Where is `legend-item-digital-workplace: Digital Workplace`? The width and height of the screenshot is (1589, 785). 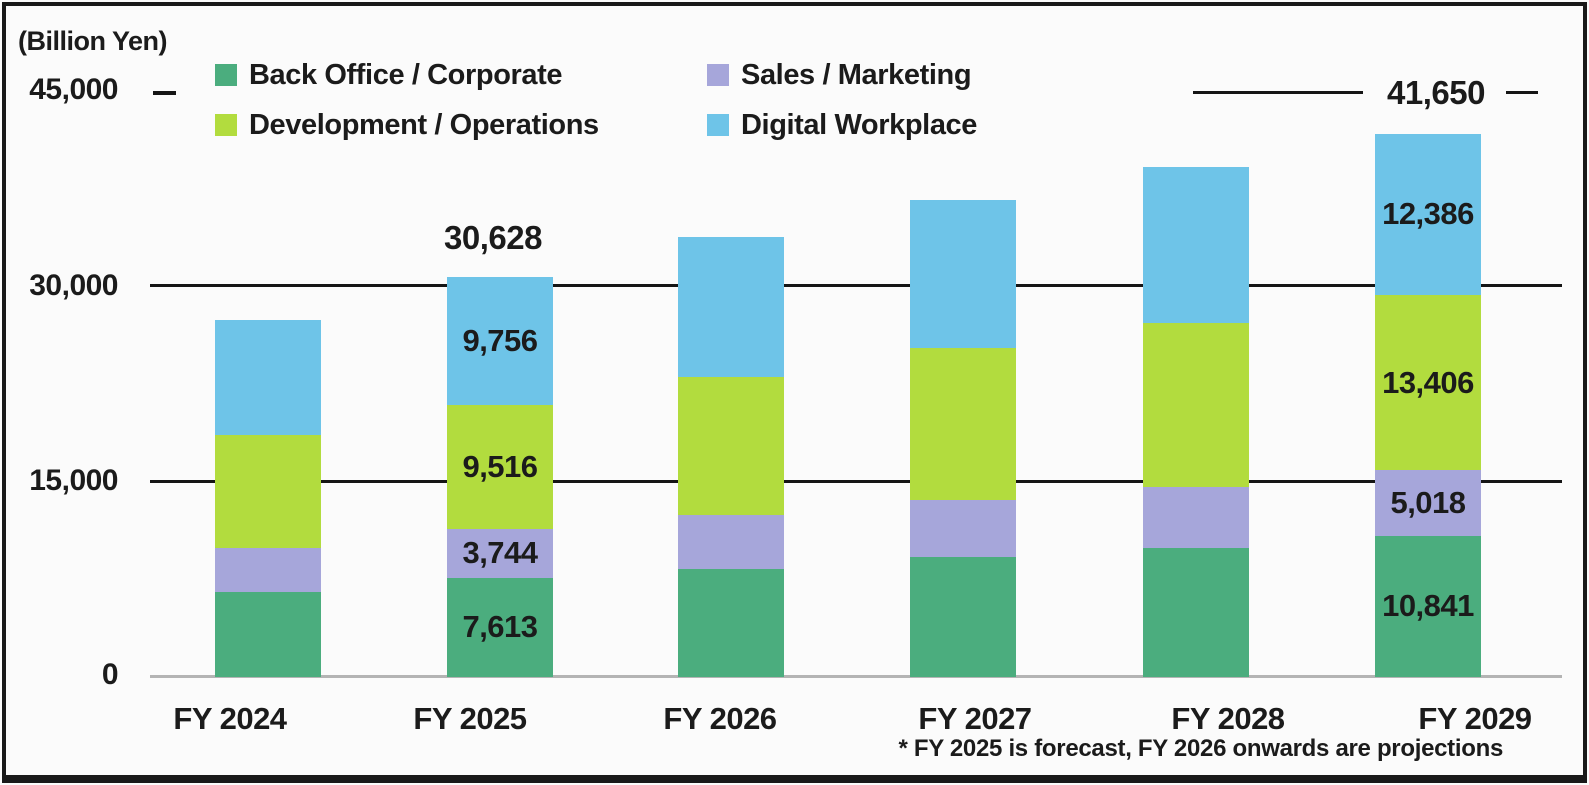 legend-item-digital-workplace: Digital Workplace is located at coordinates (842, 125).